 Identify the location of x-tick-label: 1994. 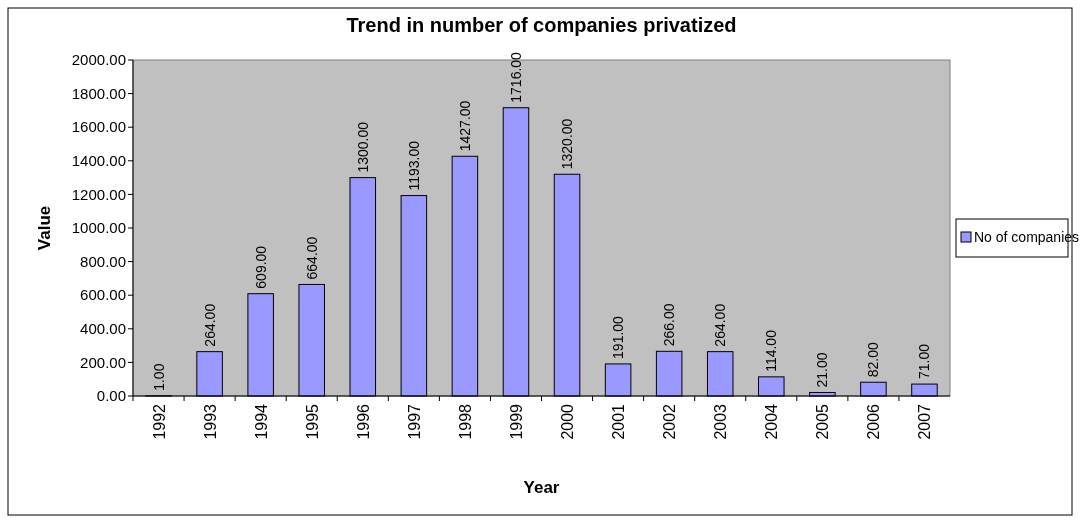
(261, 421).